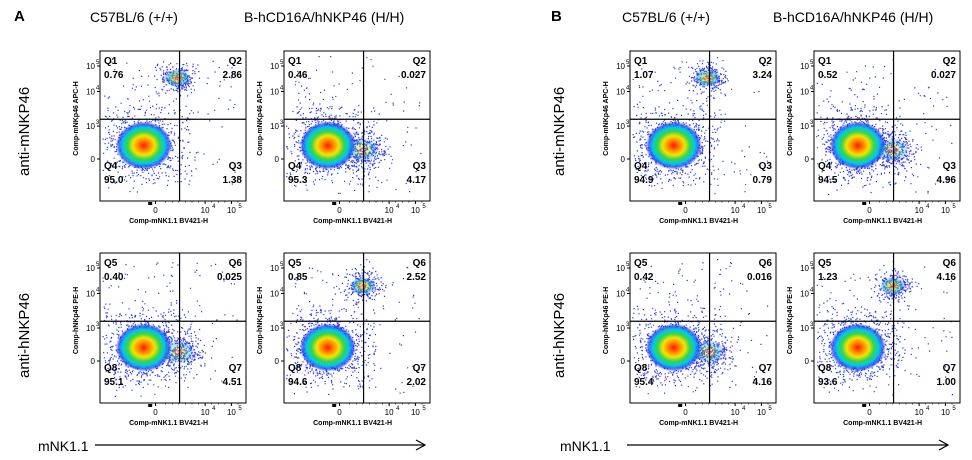  I want to click on quadrant-value: 4.51, so click(233, 382).